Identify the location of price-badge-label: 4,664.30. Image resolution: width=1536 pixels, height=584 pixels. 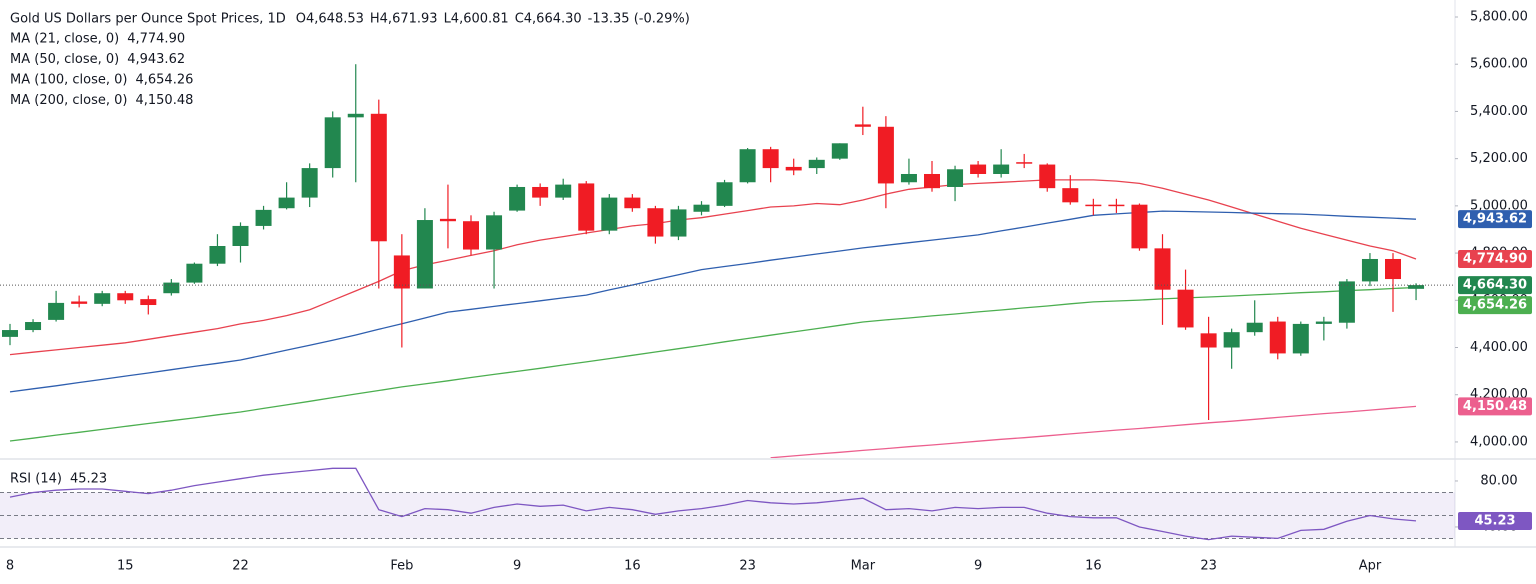
(1495, 285).